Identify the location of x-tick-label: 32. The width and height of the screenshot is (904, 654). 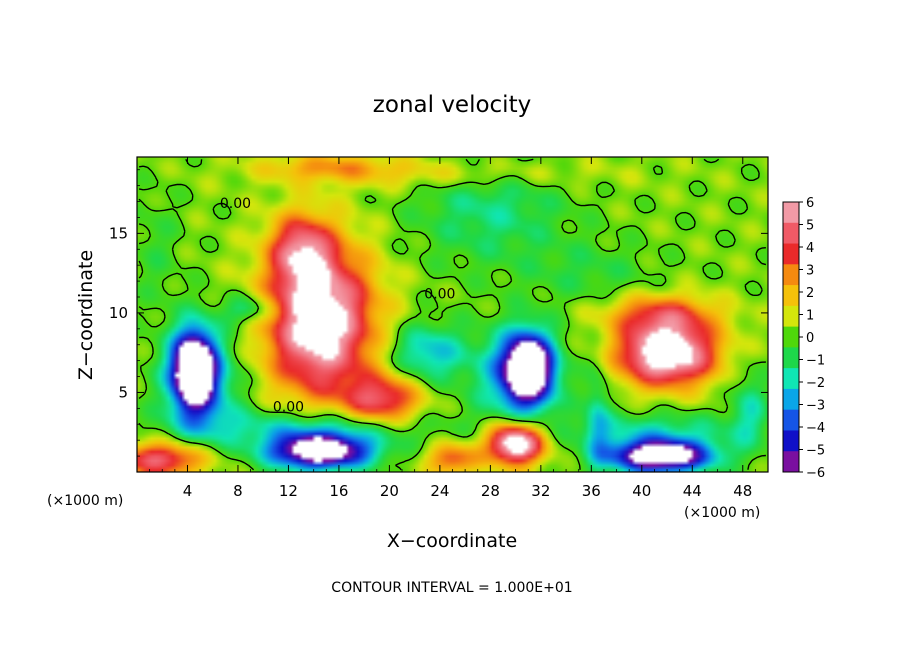
(540, 491).